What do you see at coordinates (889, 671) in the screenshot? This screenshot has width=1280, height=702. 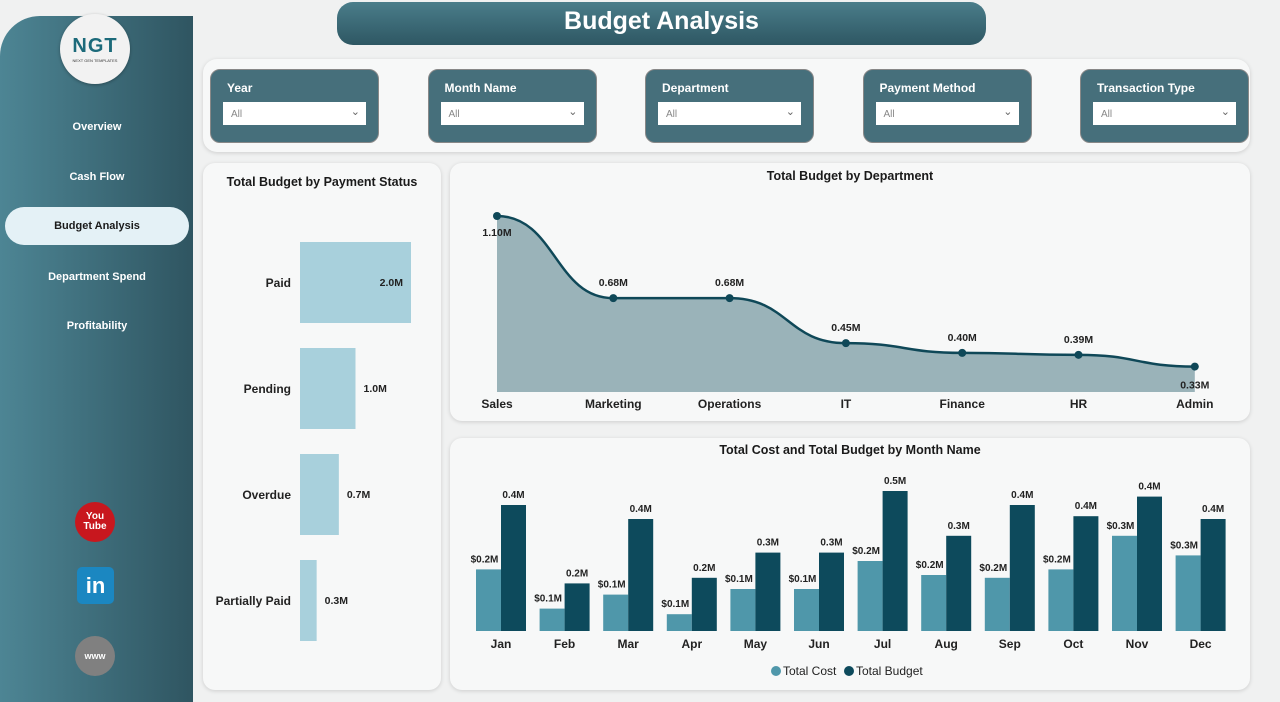 I see `legend-label: Total Budget` at bounding box center [889, 671].